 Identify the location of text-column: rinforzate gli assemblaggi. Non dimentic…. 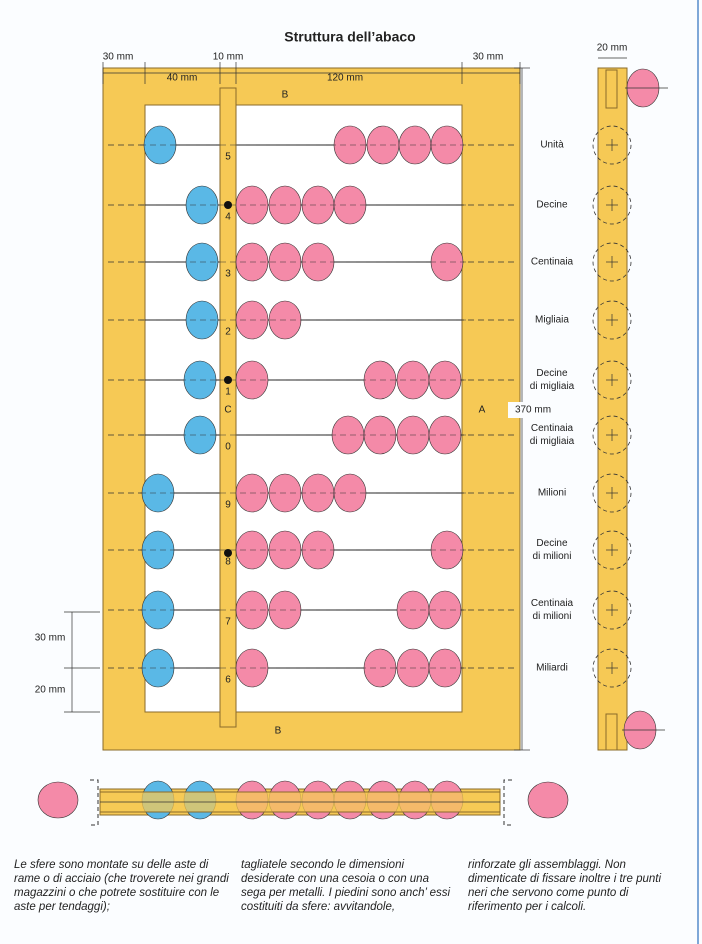
(565, 886).